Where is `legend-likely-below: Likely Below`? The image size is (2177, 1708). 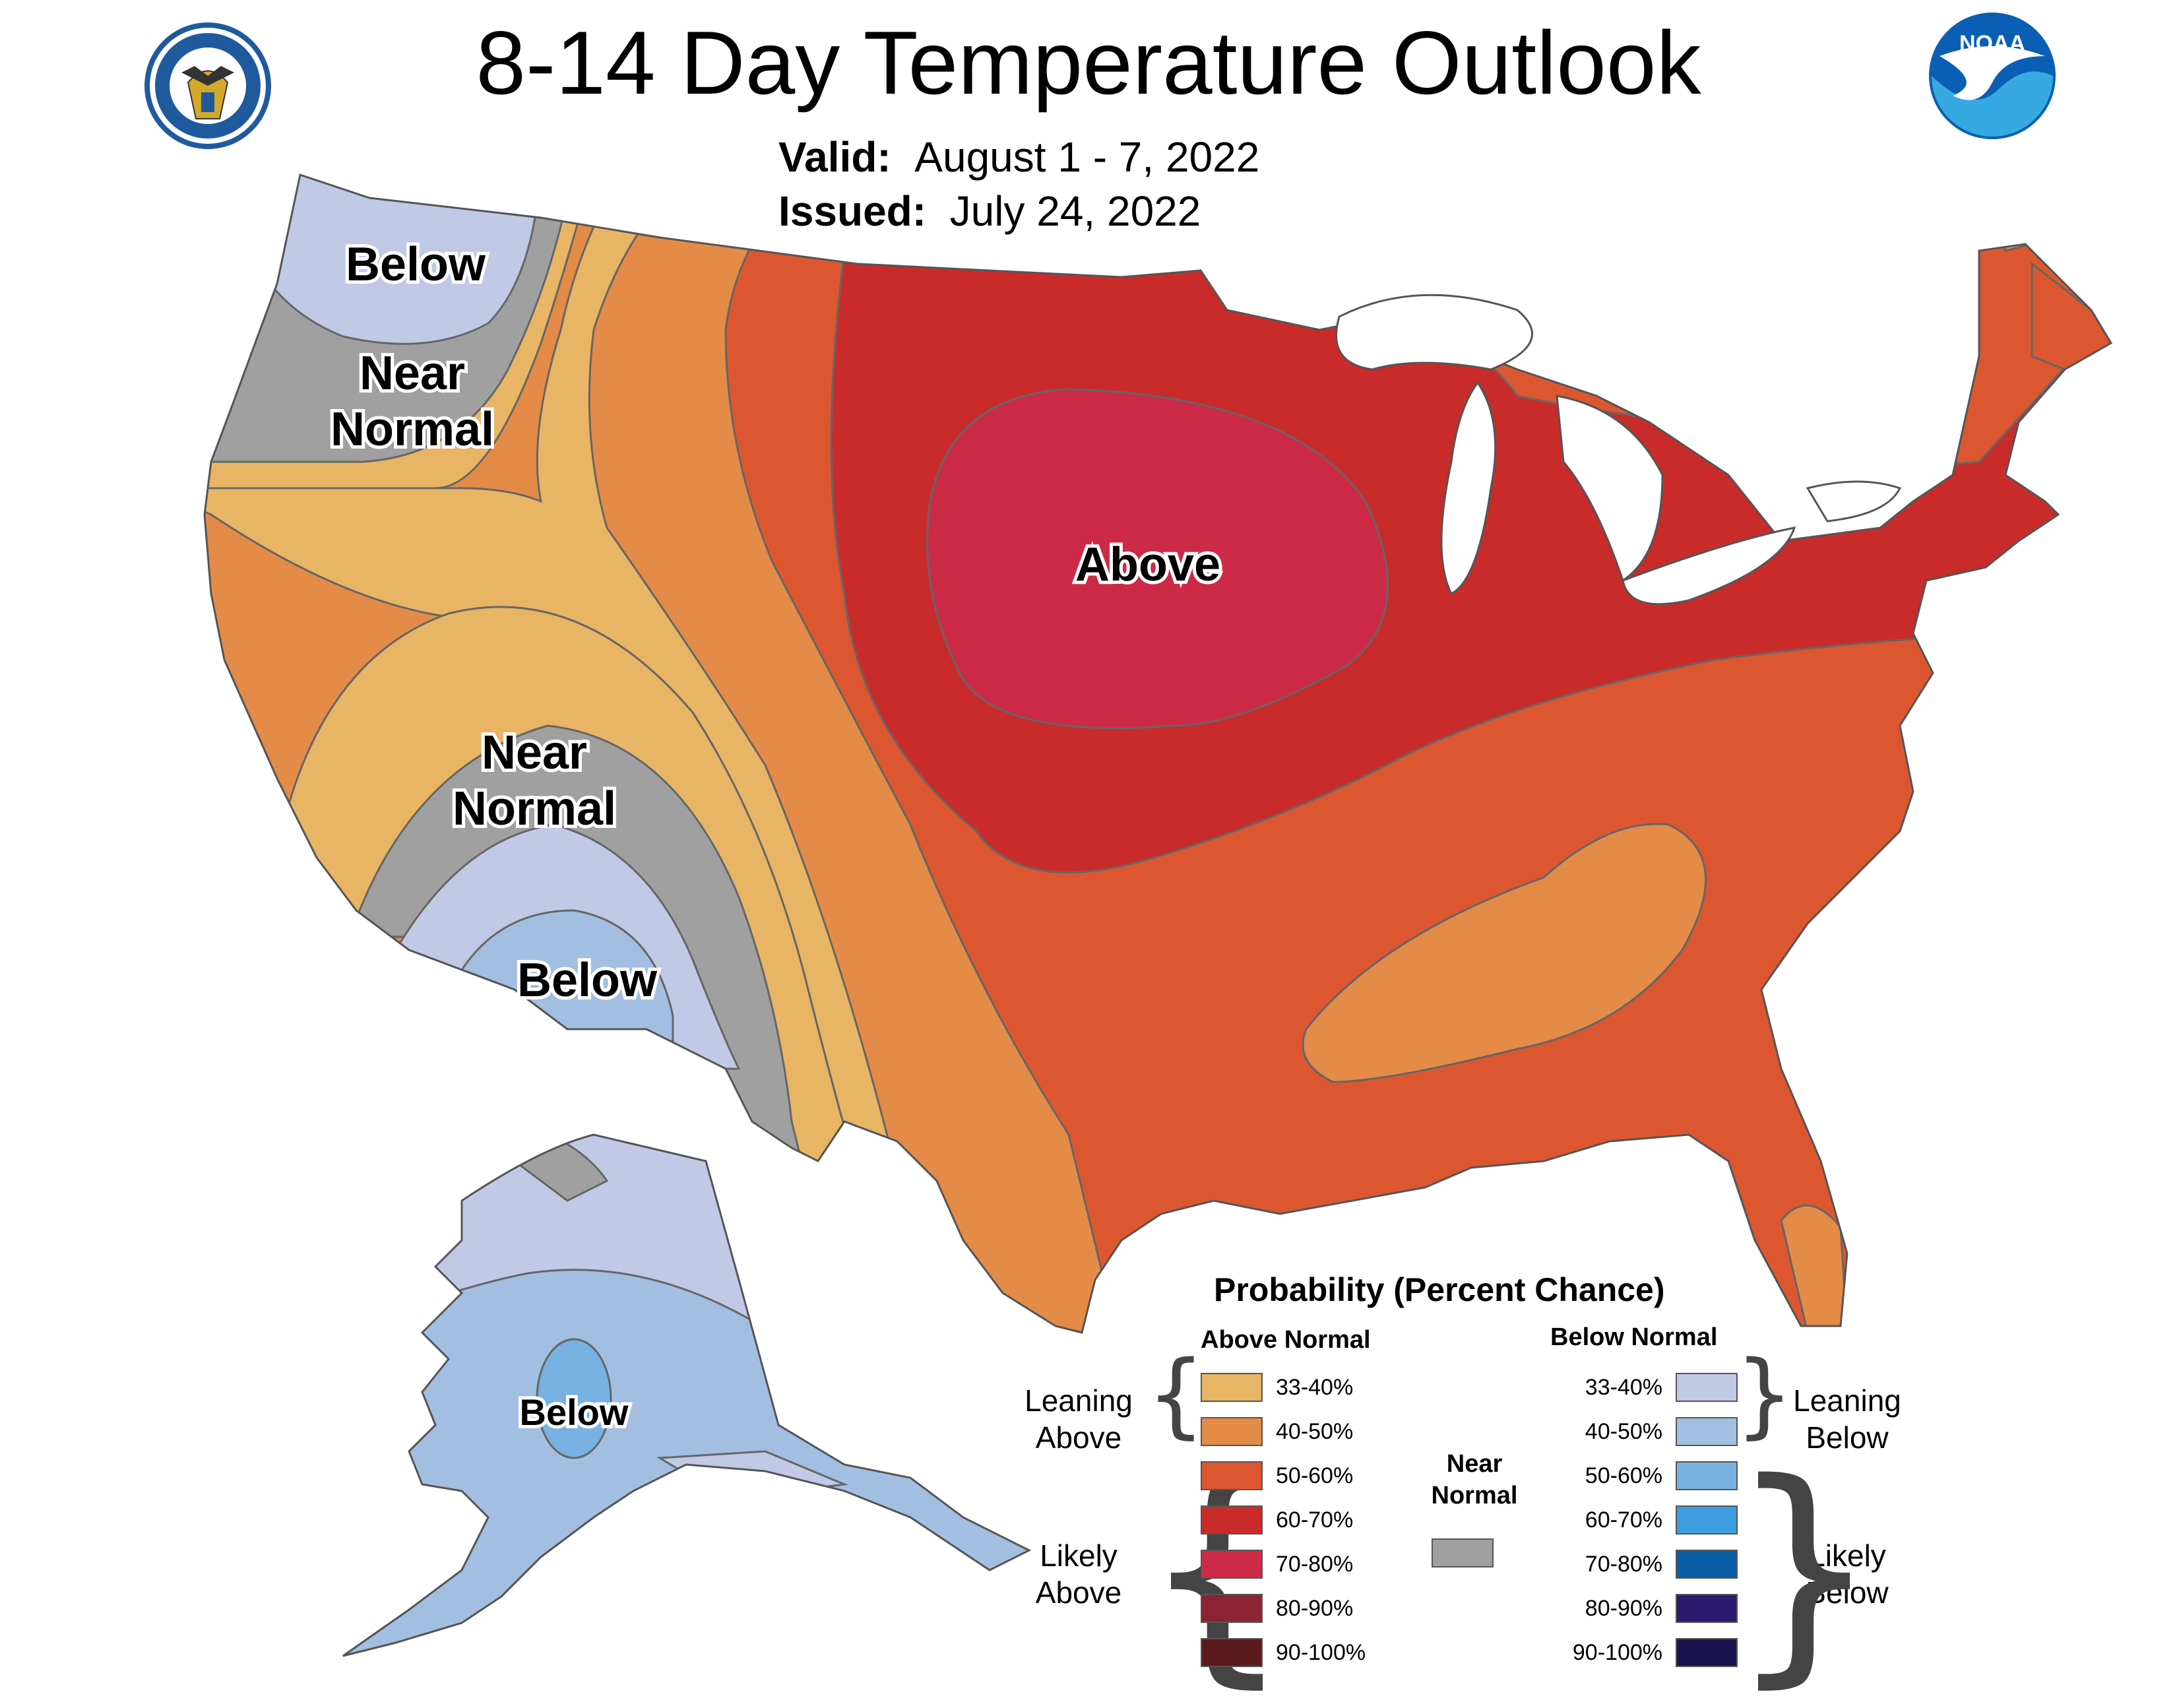 legend-likely-below: Likely Below is located at coordinates (1847, 1574).